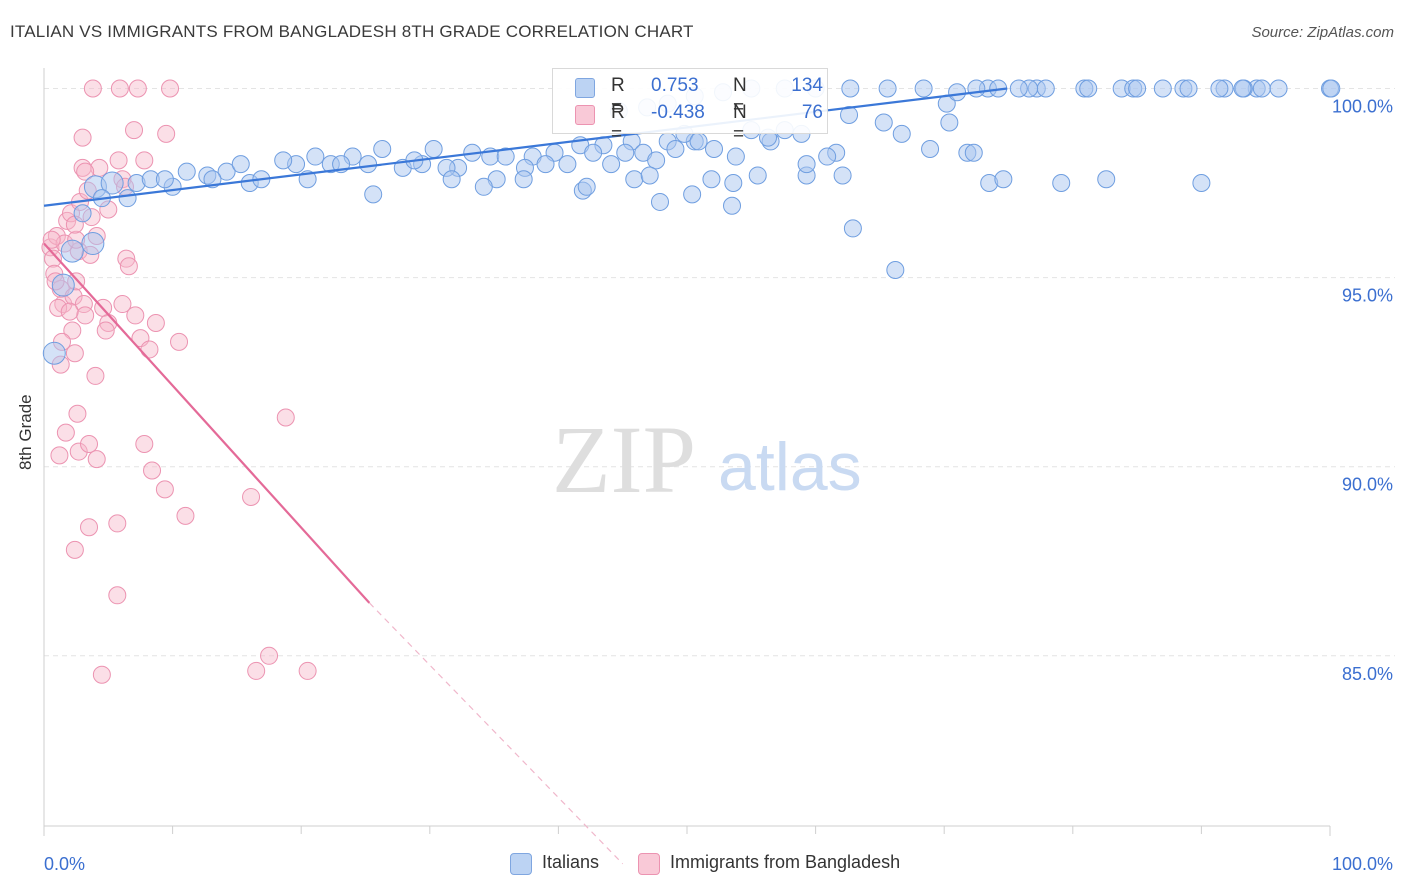 The width and height of the screenshot is (1406, 892). I want to click on y-axis-label: 8th Grade, so click(25, 432).